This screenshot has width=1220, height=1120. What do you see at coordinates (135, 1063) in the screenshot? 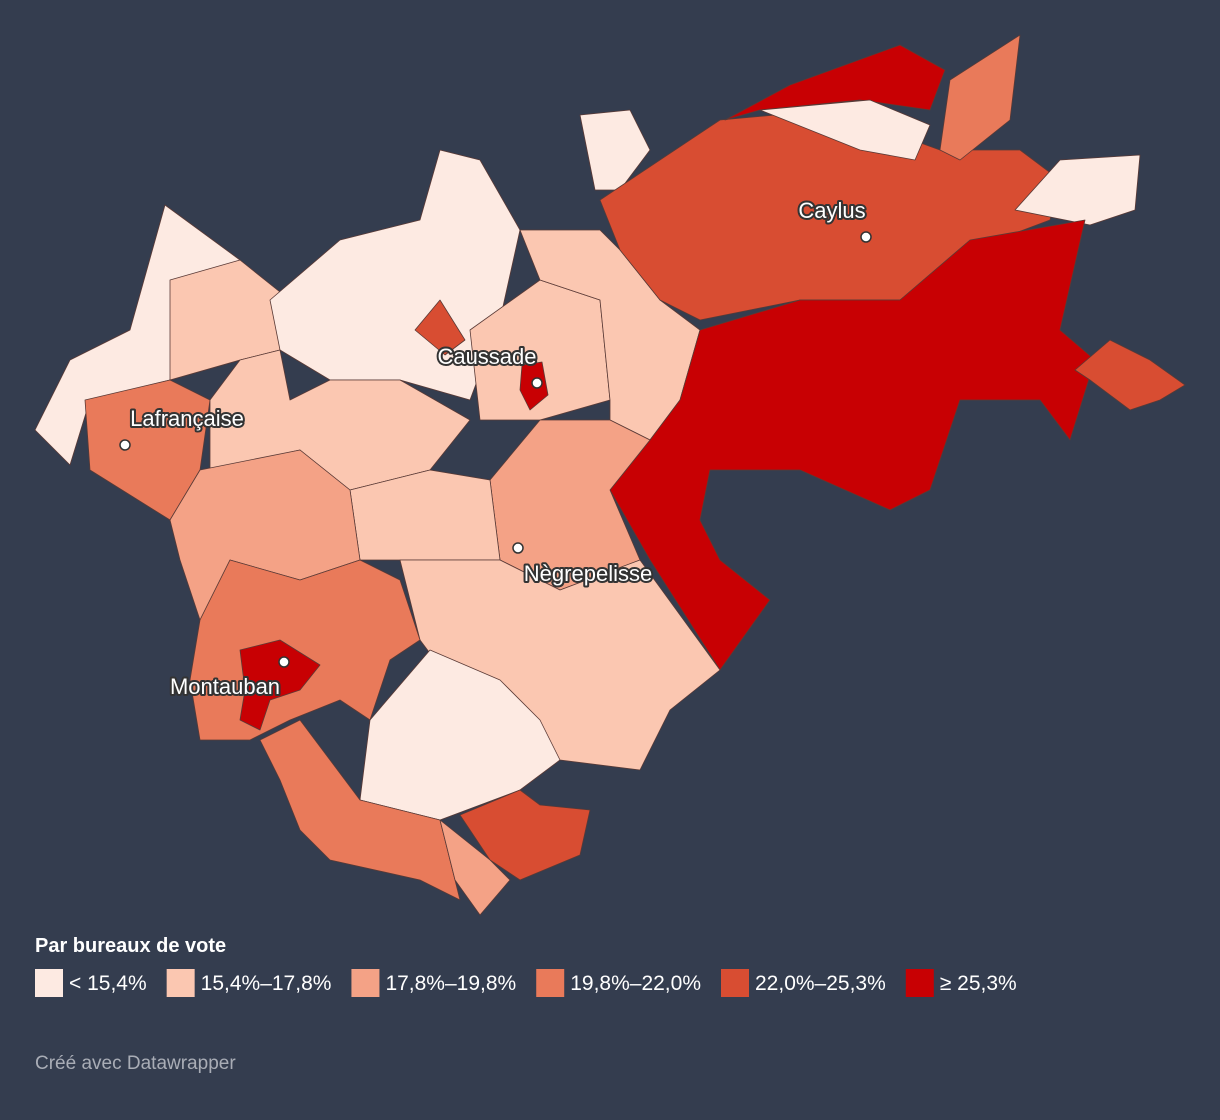
I see `footer: Créé avec Datawrapper` at bounding box center [135, 1063].